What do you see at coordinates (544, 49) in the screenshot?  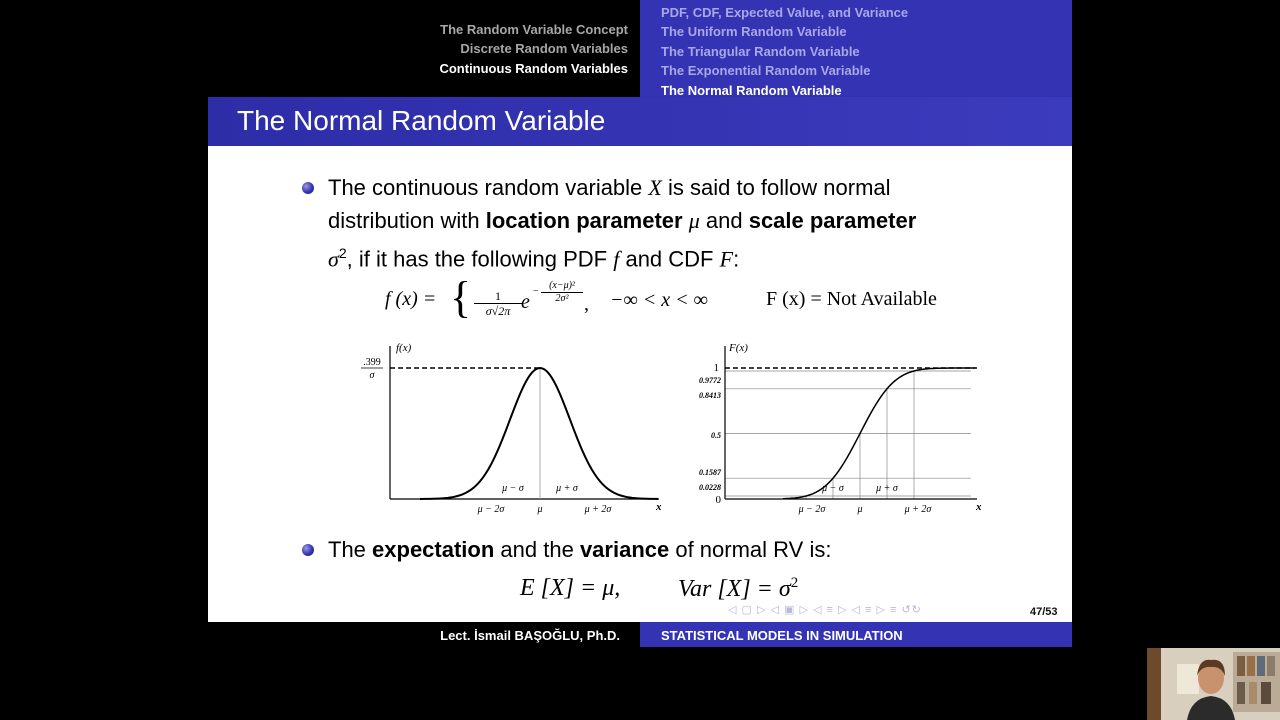 I see `section-item: Discrete Random Variables` at bounding box center [544, 49].